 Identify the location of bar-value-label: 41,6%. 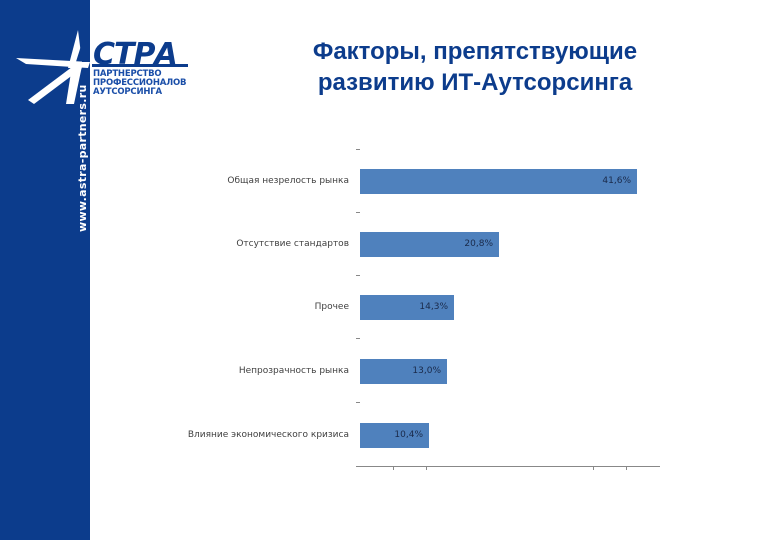
(616, 181).